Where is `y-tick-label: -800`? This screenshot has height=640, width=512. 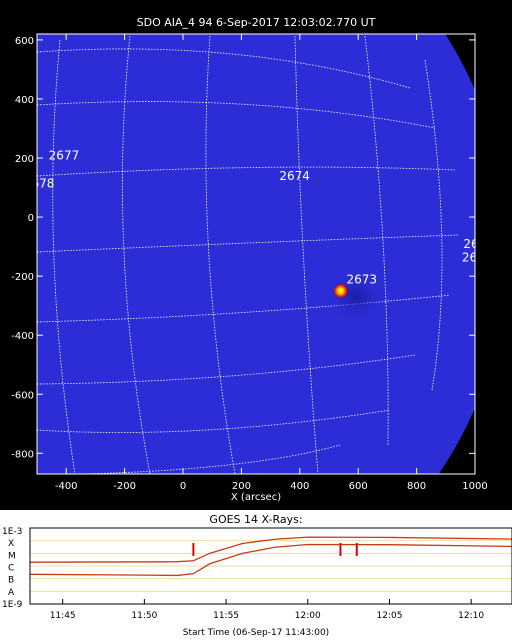 y-tick-label: -800 is located at coordinates (22, 454).